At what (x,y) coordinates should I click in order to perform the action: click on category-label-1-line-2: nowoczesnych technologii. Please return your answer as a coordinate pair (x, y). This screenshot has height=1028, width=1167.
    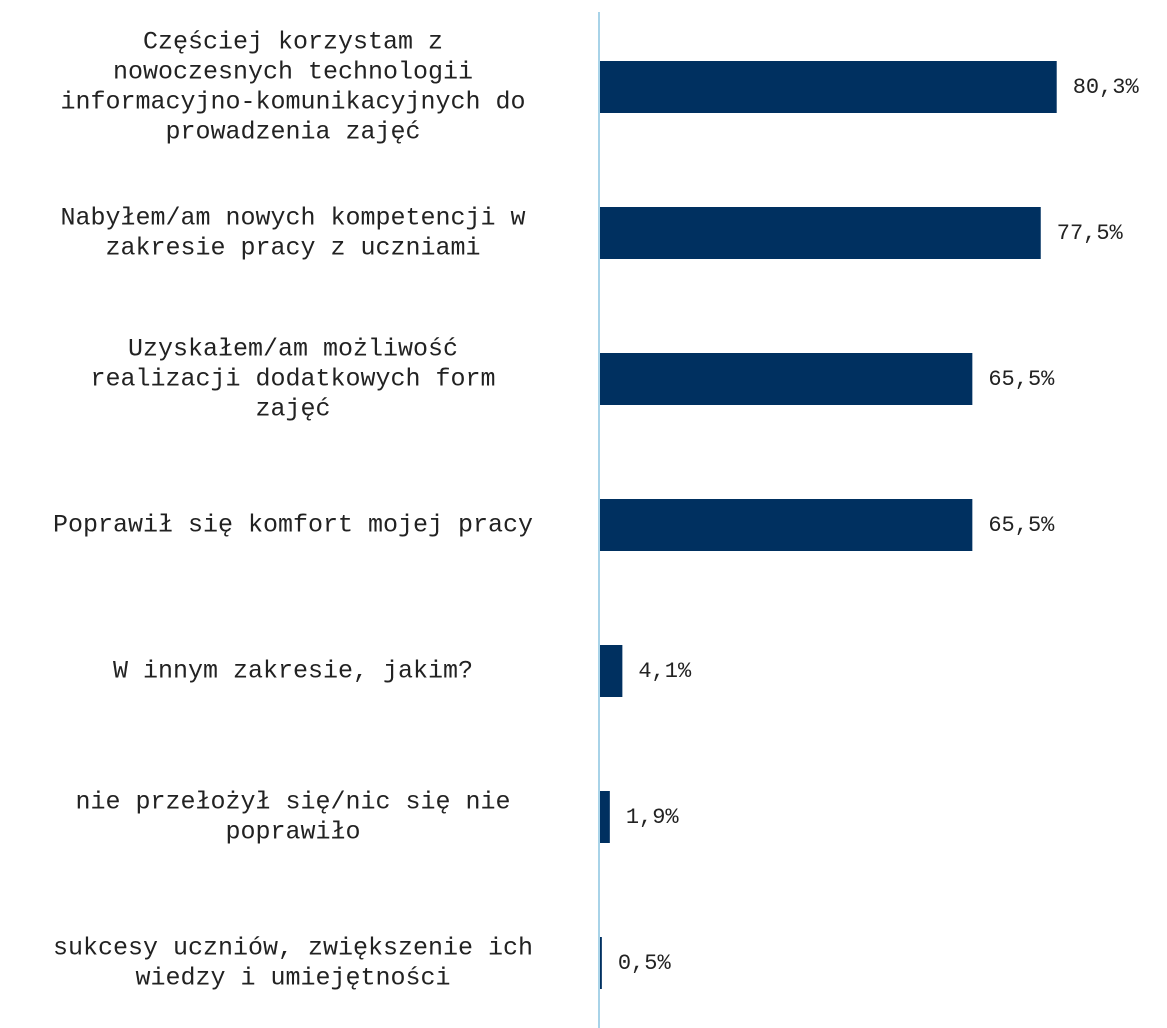
    Looking at the image, I should click on (293, 72).